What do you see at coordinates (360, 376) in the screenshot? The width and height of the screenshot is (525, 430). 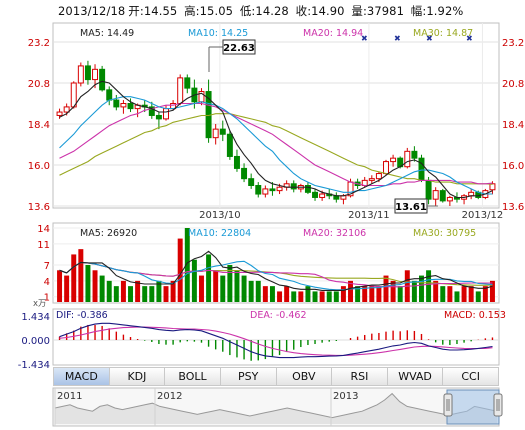 I see `tab-rsi: RSI` at bounding box center [360, 376].